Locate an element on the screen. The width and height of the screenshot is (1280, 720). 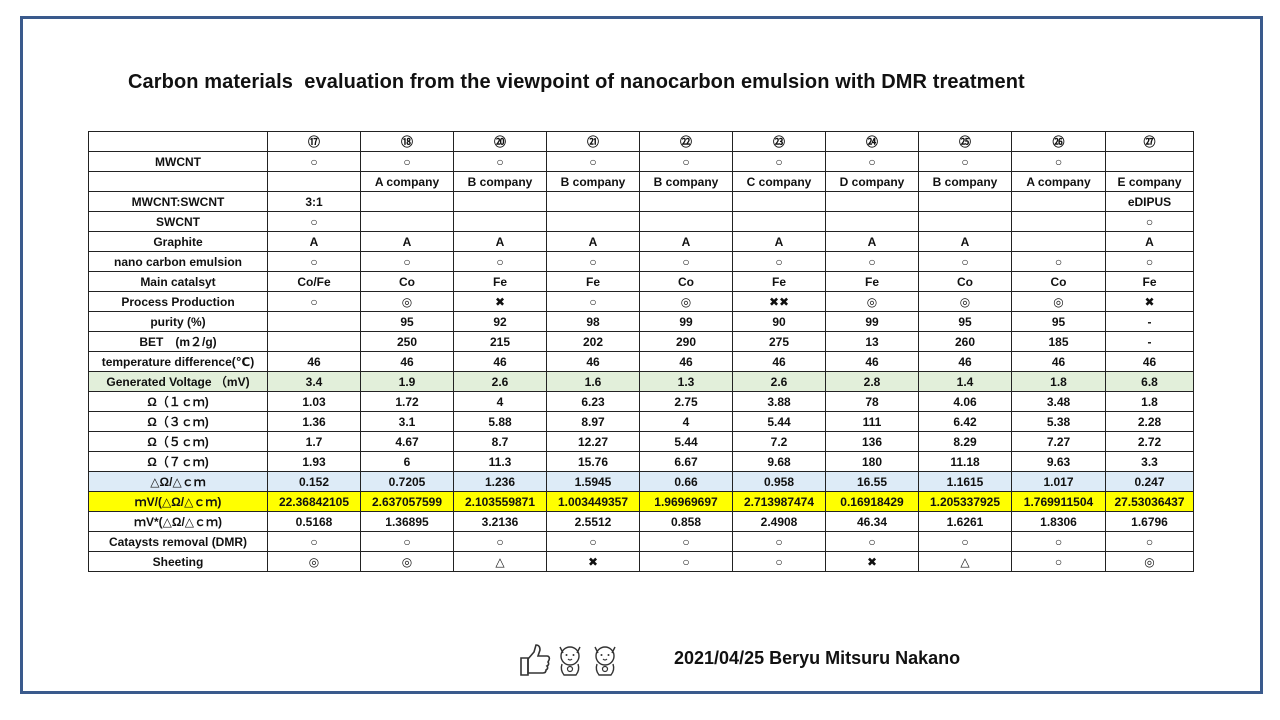
signature-date: 2021/04/25 Beryu Mitsuru Nakano is located at coordinates (817, 658).